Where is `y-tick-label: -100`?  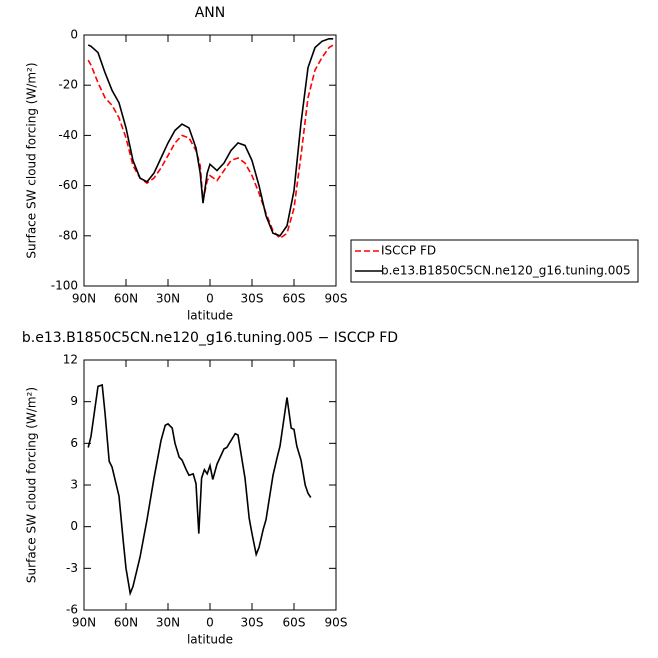
y-tick-label: -100 is located at coordinates (64, 286).